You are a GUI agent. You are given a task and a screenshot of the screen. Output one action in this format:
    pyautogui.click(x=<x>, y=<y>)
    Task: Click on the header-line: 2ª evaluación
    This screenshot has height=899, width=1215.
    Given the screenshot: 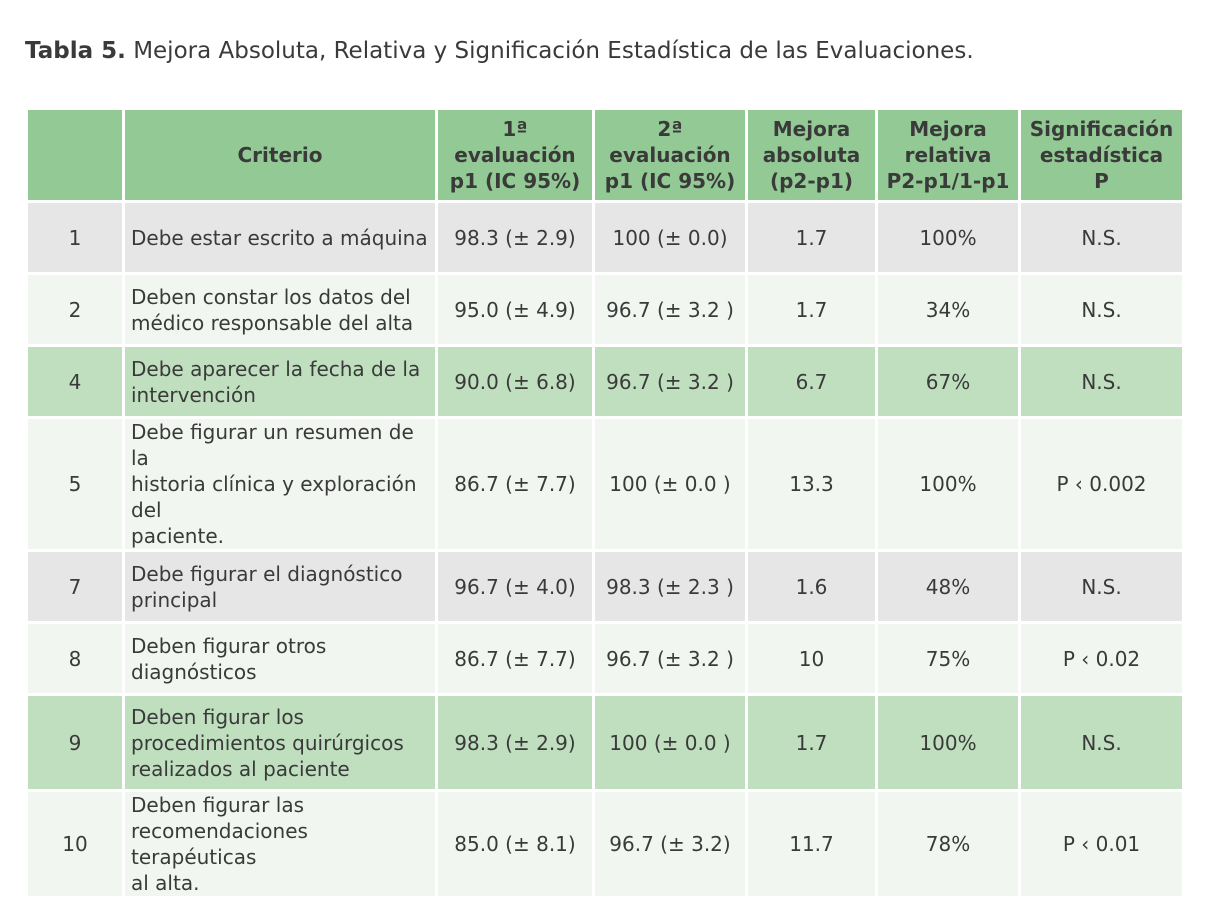 What is the action you would take?
    pyautogui.click(x=670, y=142)
    